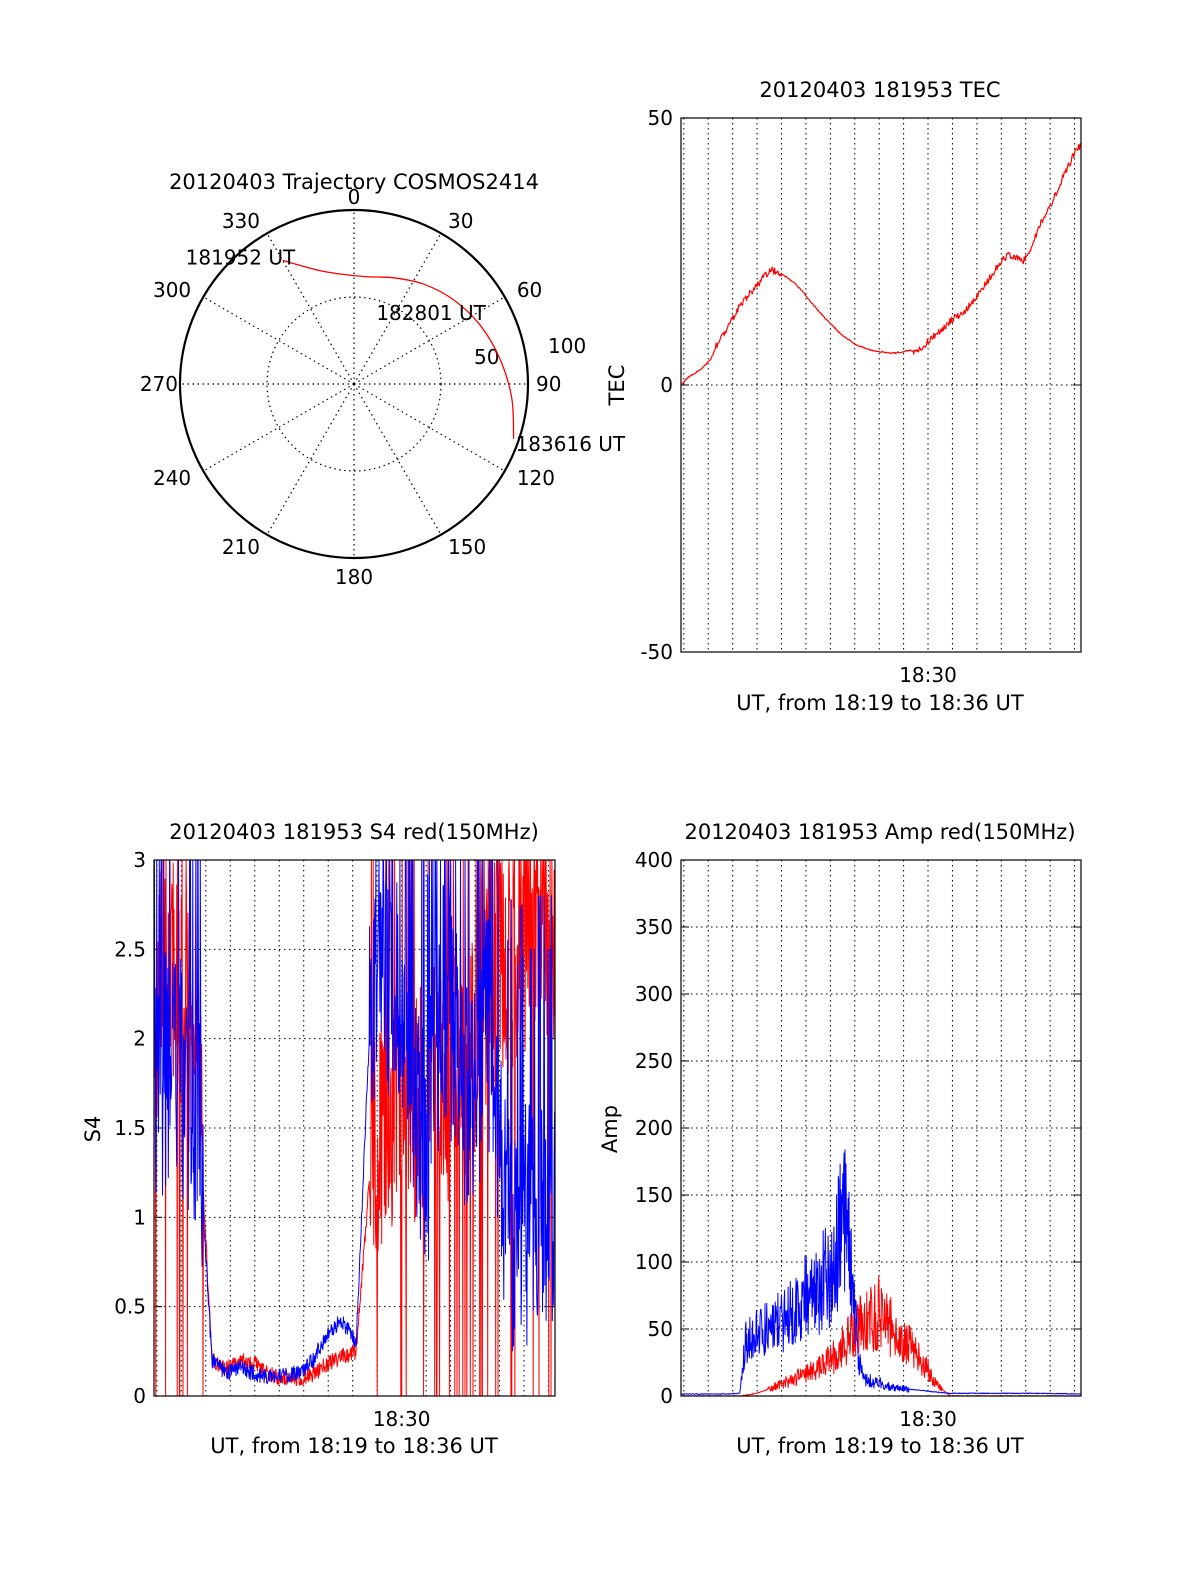  What do you see at coordinates (354, 182) in the screenshot?
I see `trajectory-title: 20120403 Trajectory COSMOS2414` at bounding box center [354, 182].